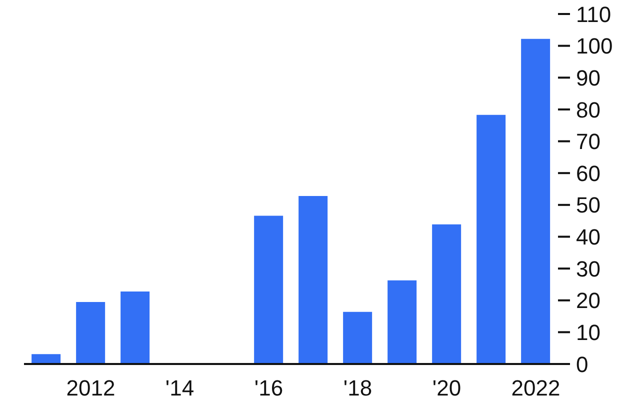 This screenshot has height=412, width=640. I want to click on x-tick-label: '14, so click(179, 388).